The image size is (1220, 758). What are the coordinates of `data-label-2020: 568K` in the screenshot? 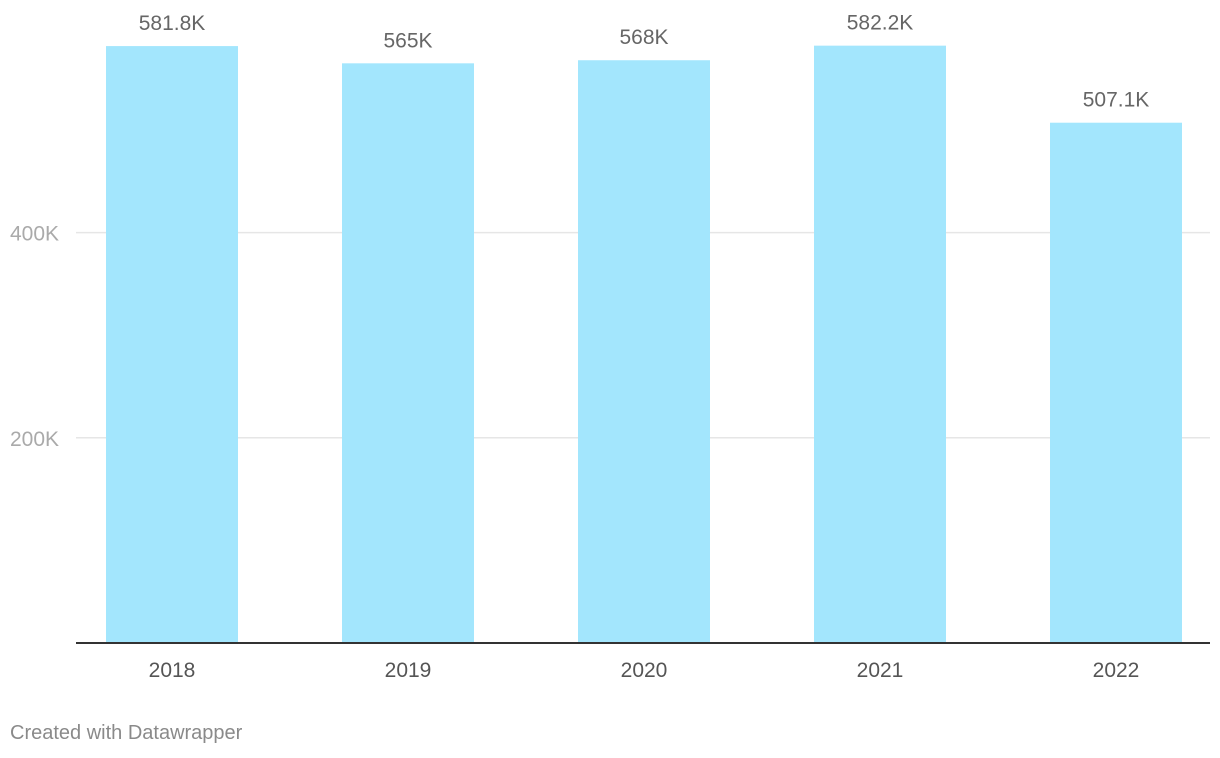 It's located at (643, 37).